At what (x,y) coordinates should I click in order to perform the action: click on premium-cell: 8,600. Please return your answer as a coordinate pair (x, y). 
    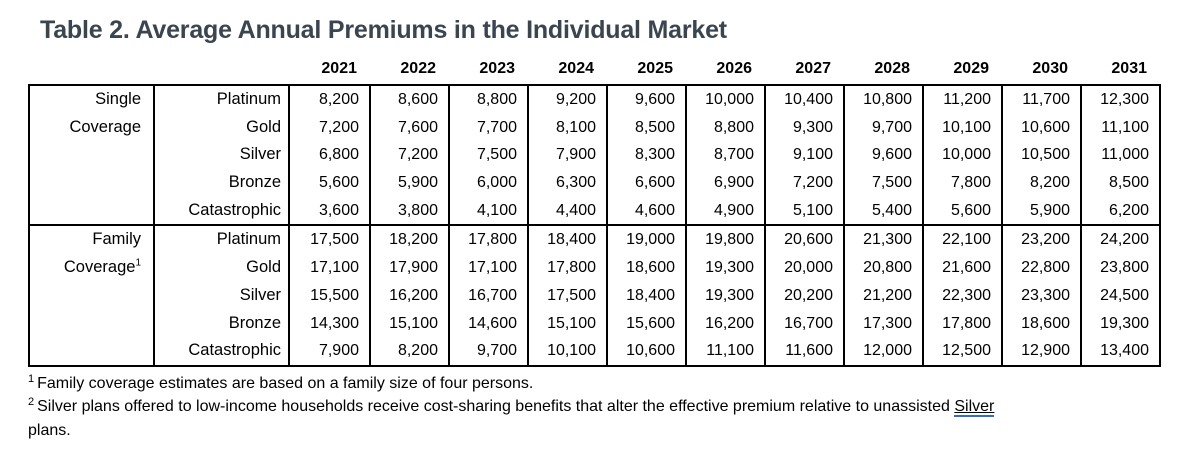
    Looking at the image, I should click on (408, 100).